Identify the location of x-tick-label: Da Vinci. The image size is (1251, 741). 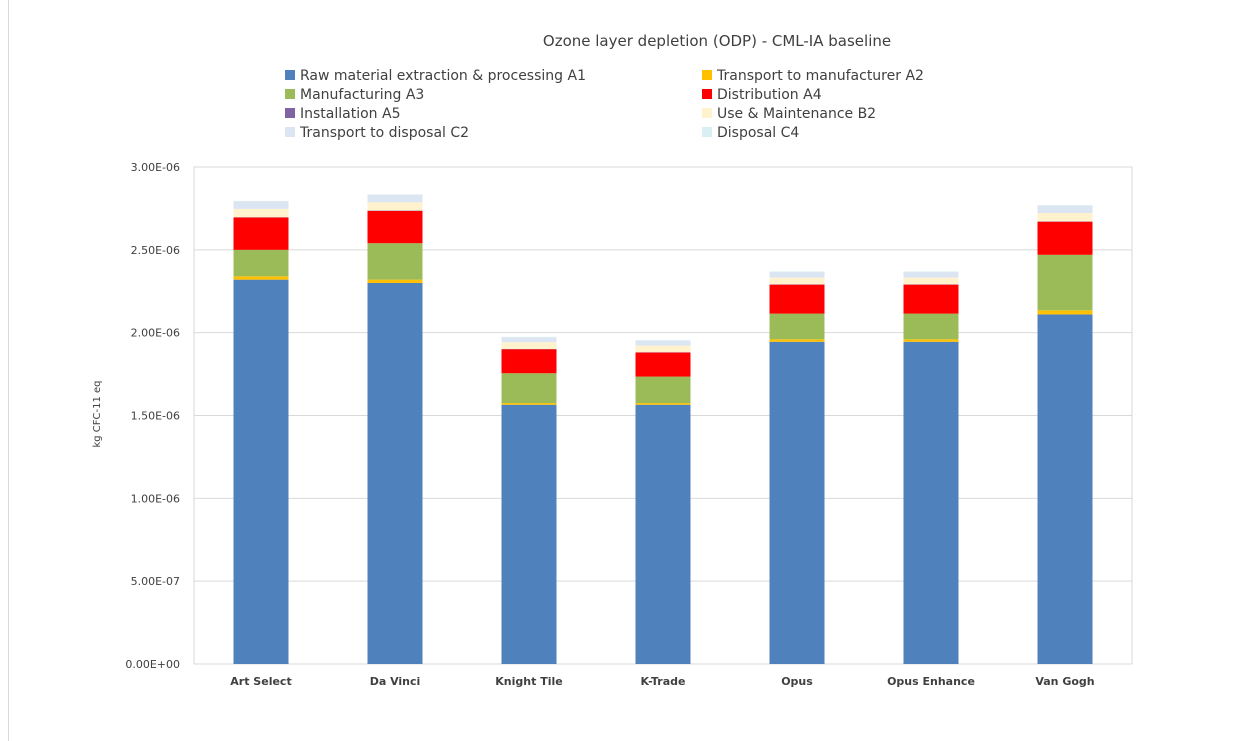
(395, 681).